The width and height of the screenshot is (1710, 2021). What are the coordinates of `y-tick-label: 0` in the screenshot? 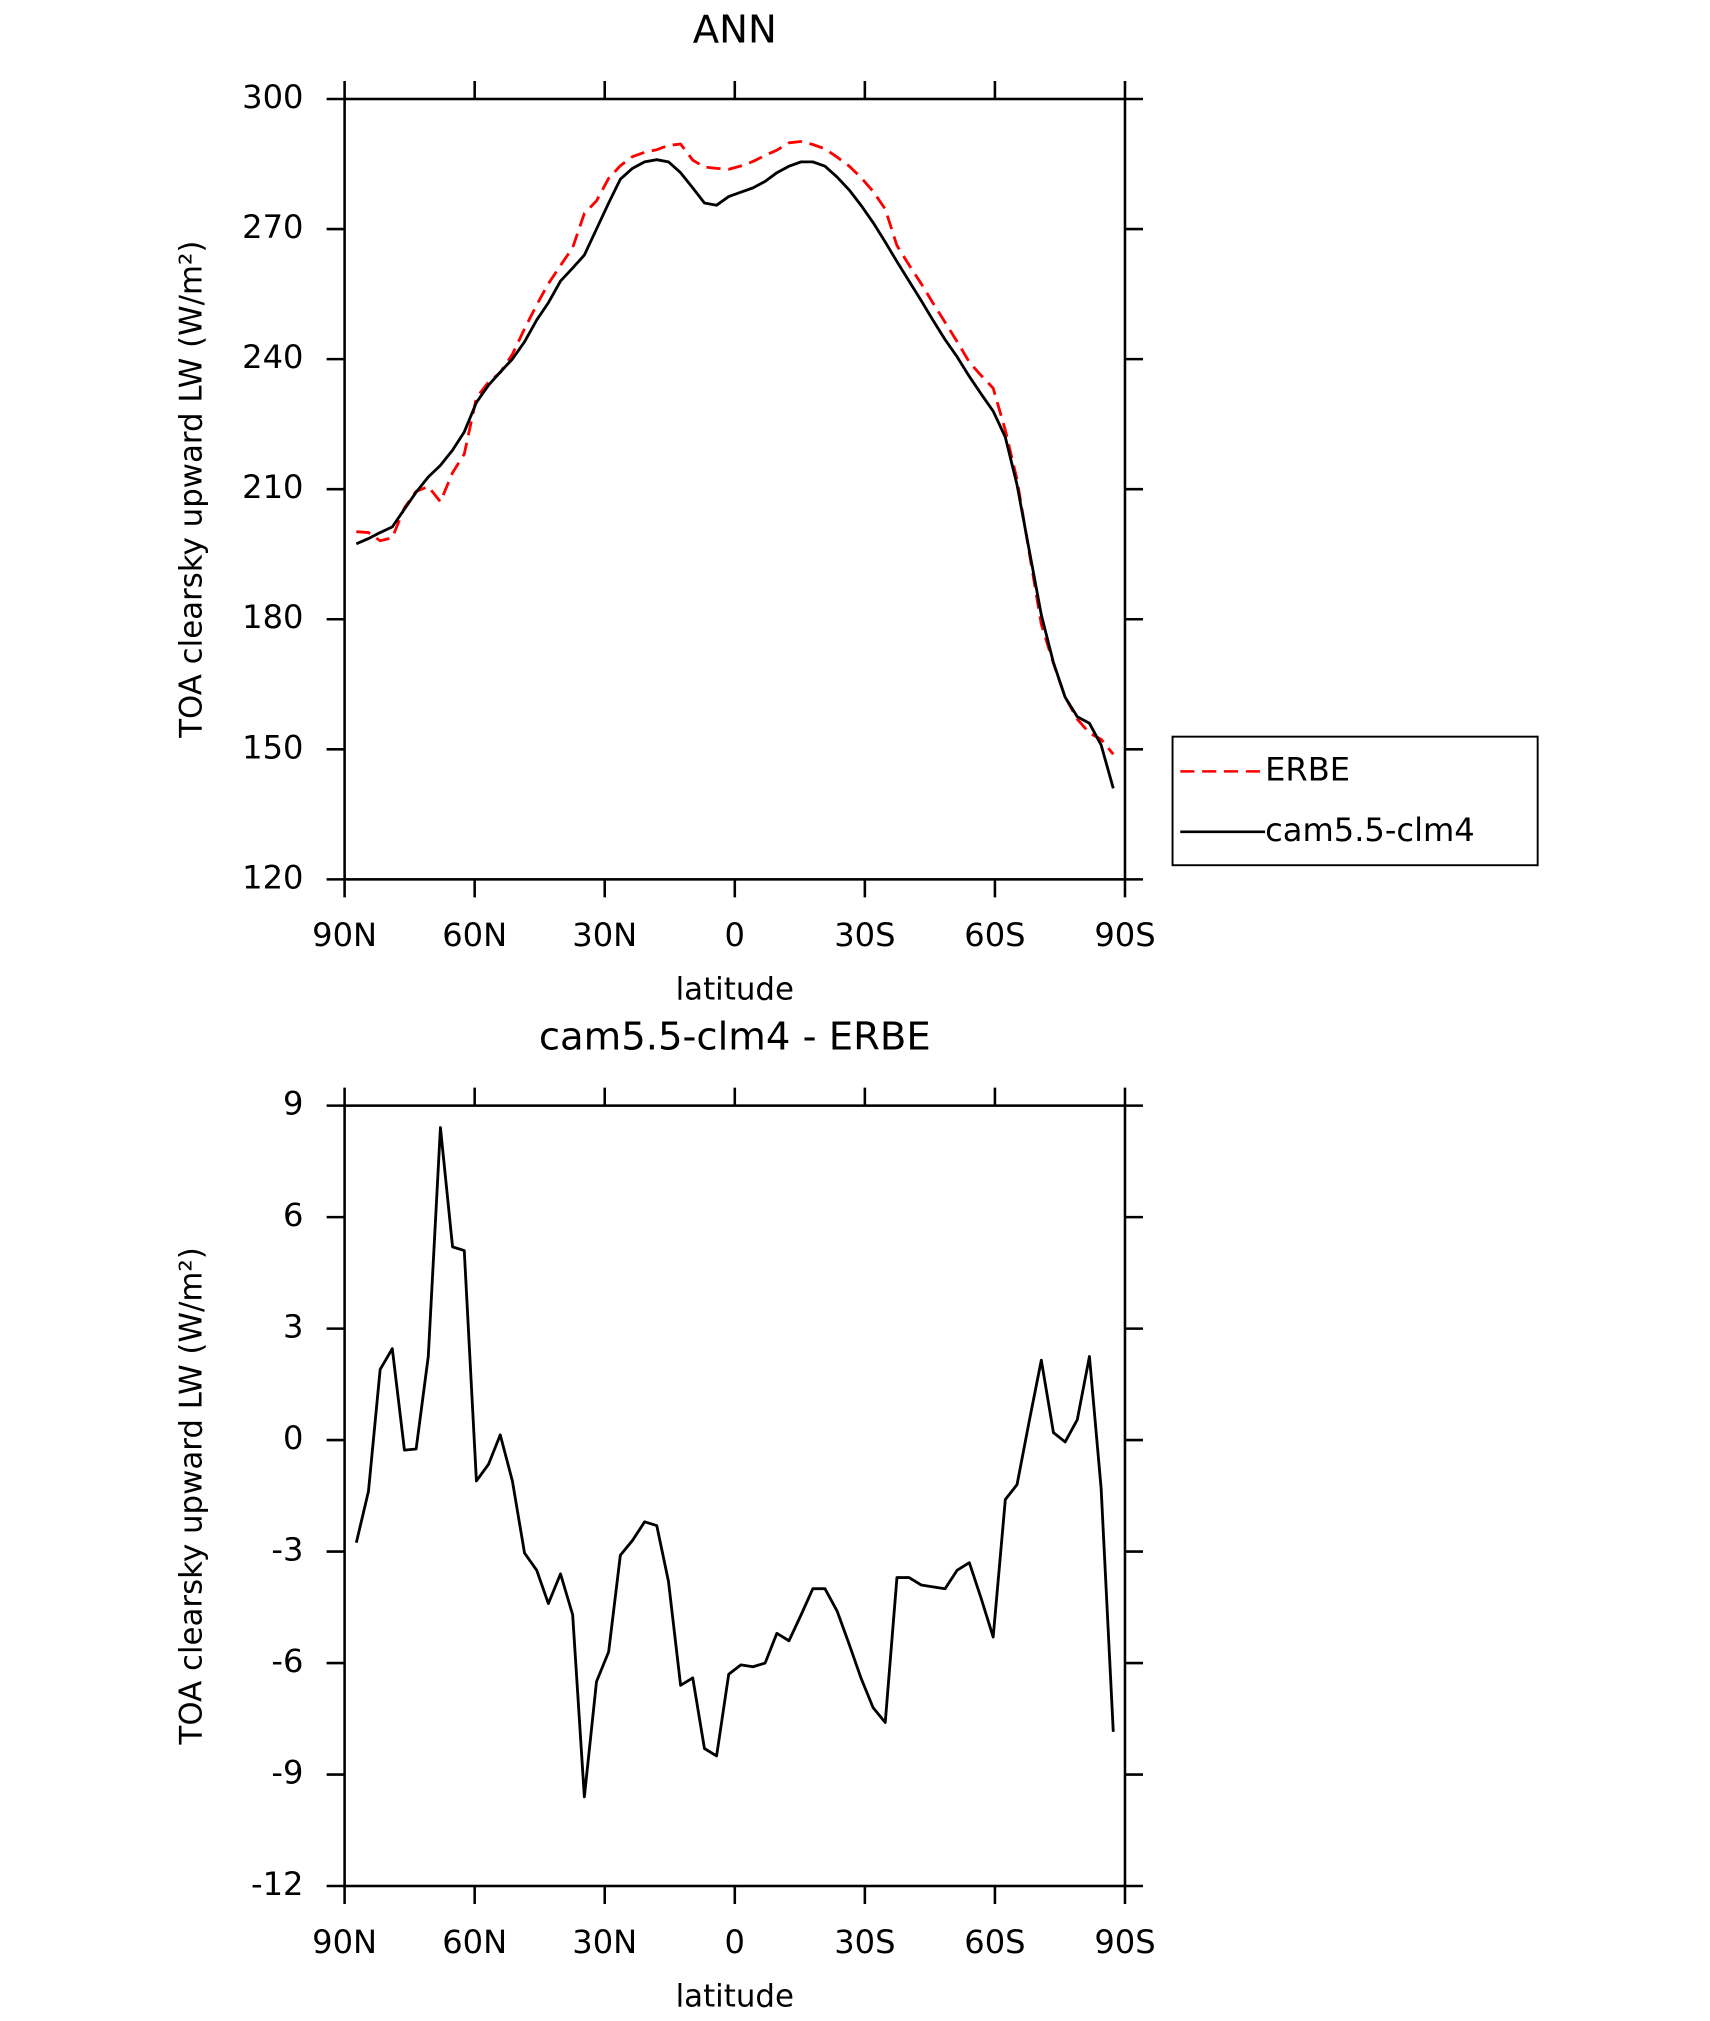 It's located at (293, 1438).